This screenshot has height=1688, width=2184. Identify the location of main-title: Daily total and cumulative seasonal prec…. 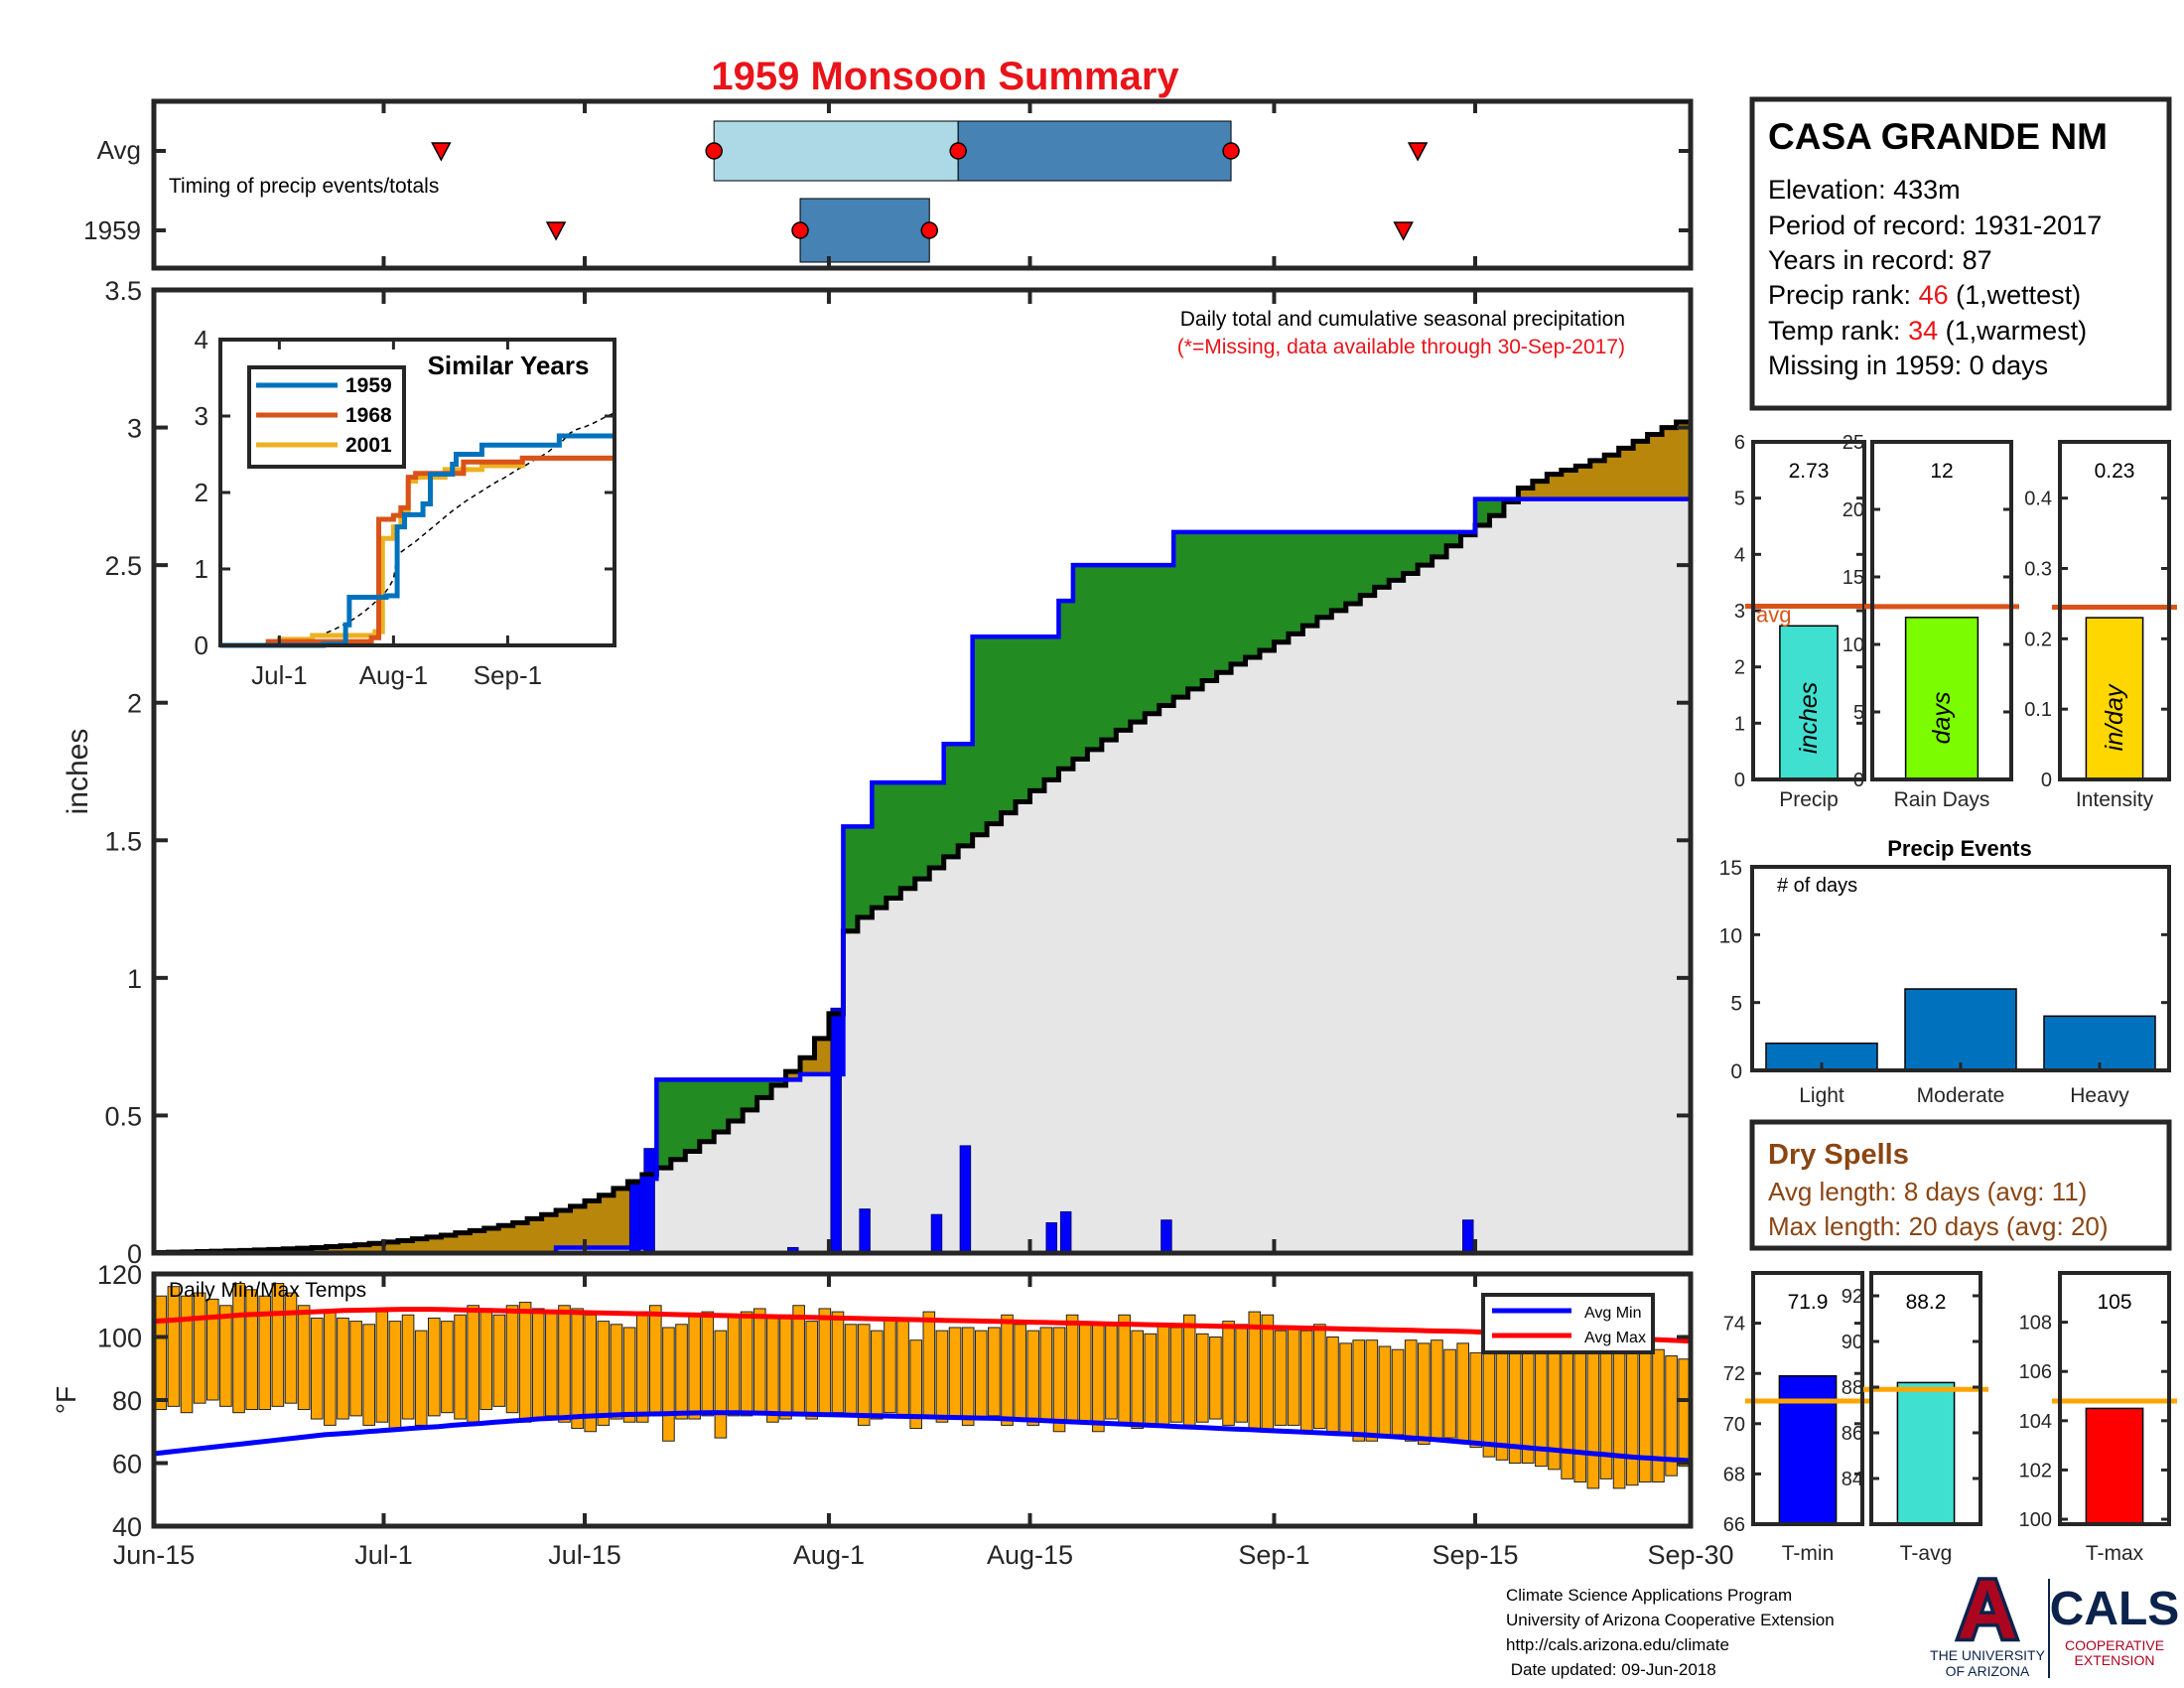
(1402, 319).